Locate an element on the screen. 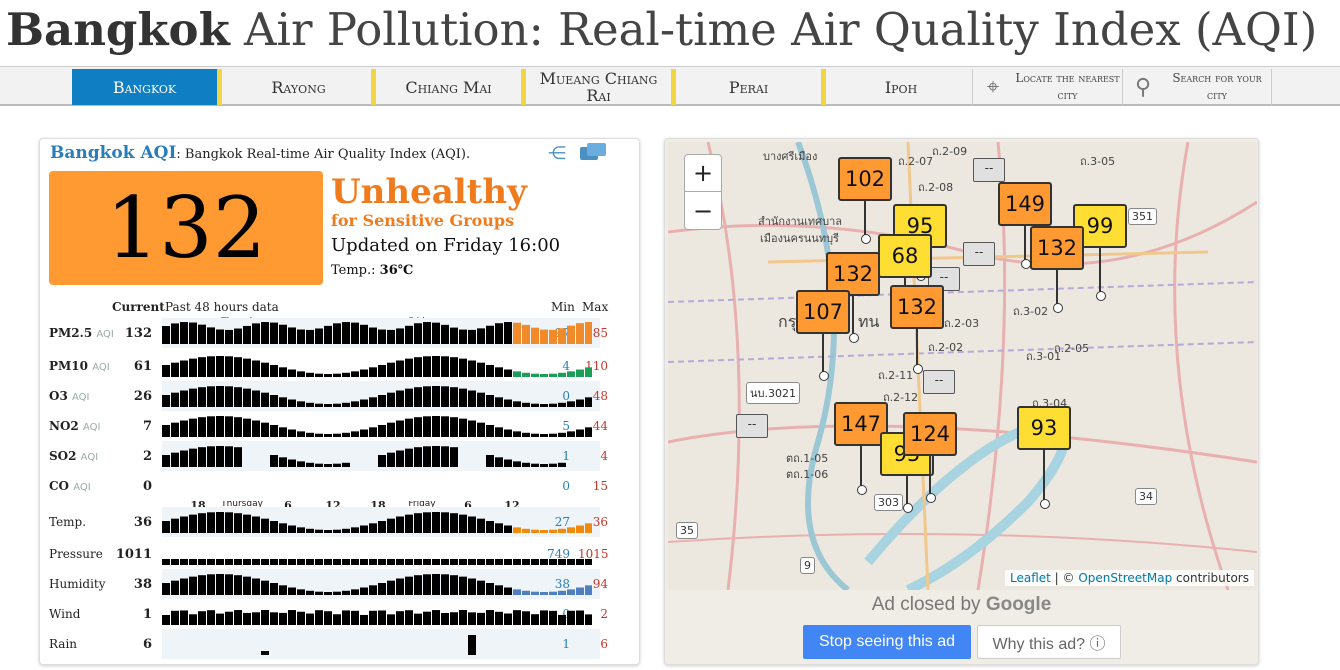  header-current: Current is located at coordinates (138, 307).